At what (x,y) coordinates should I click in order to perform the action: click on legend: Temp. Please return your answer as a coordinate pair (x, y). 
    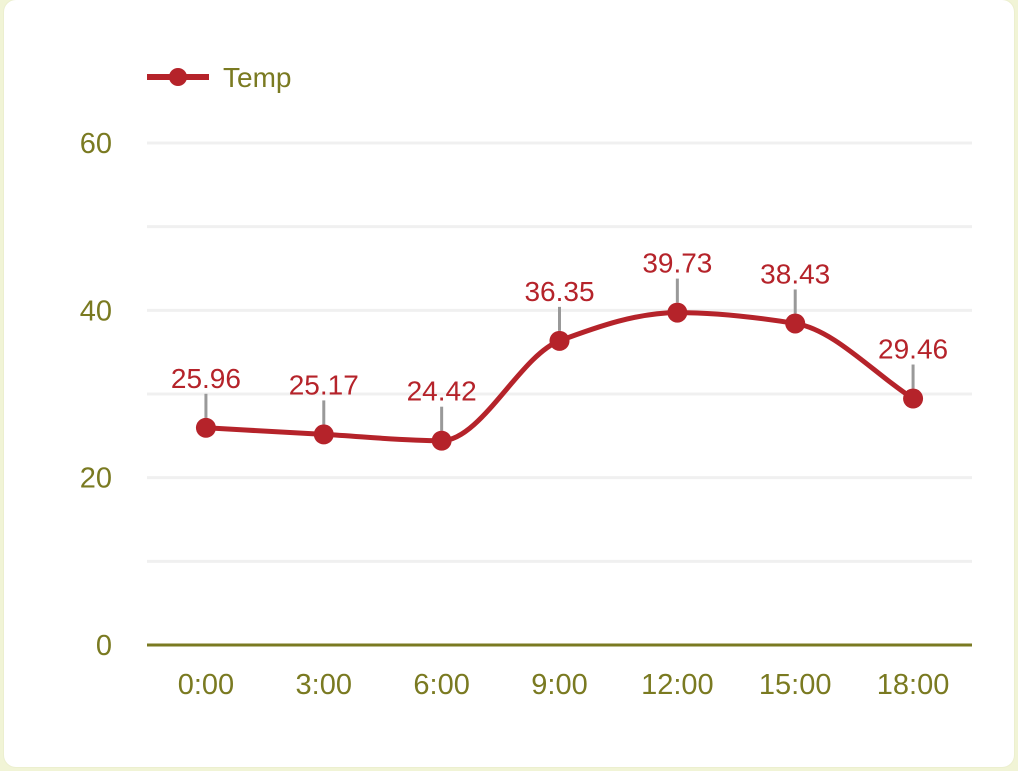
    Looking at the image, I should click on (219, 77).